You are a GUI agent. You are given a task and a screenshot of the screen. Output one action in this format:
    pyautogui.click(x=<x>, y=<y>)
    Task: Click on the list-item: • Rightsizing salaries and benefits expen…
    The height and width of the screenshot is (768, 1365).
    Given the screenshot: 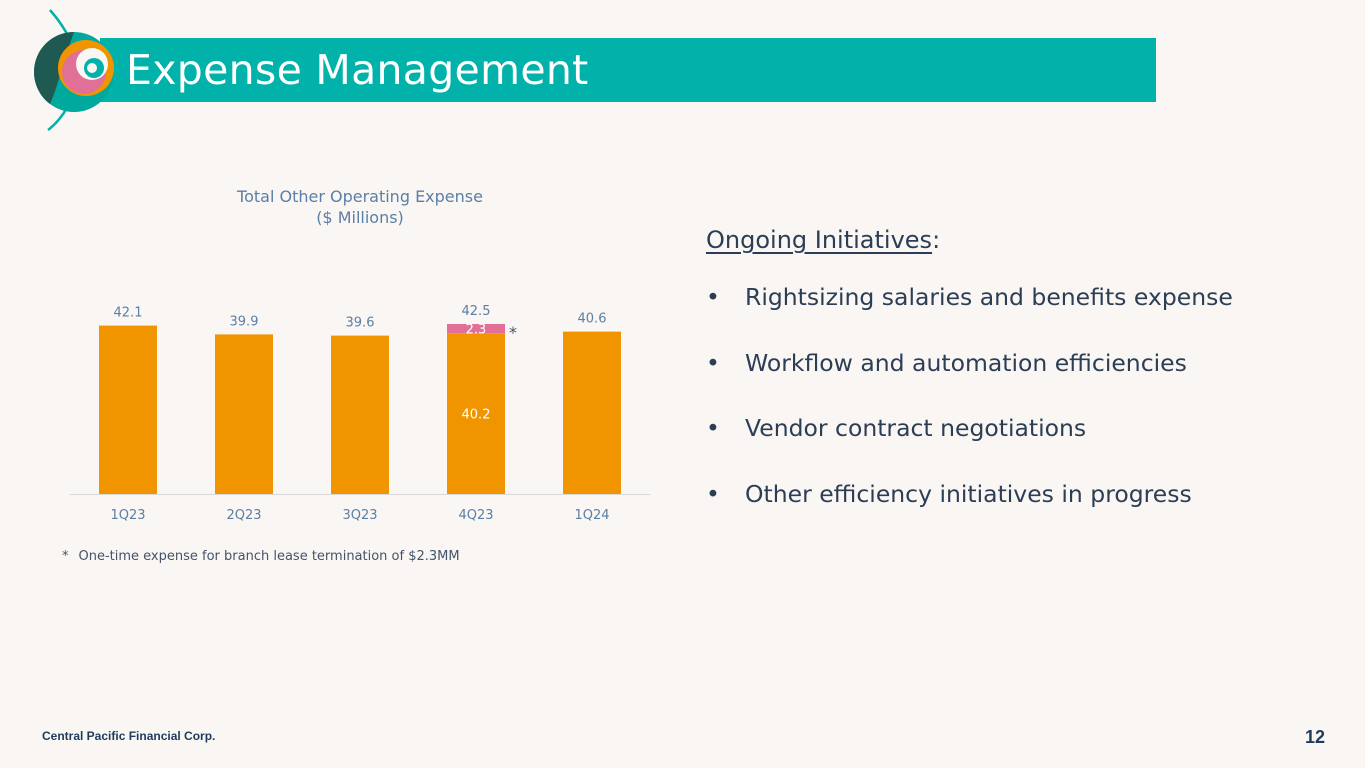 What is the action you would take?
    pyautogui.click(x=969, y=316)
    